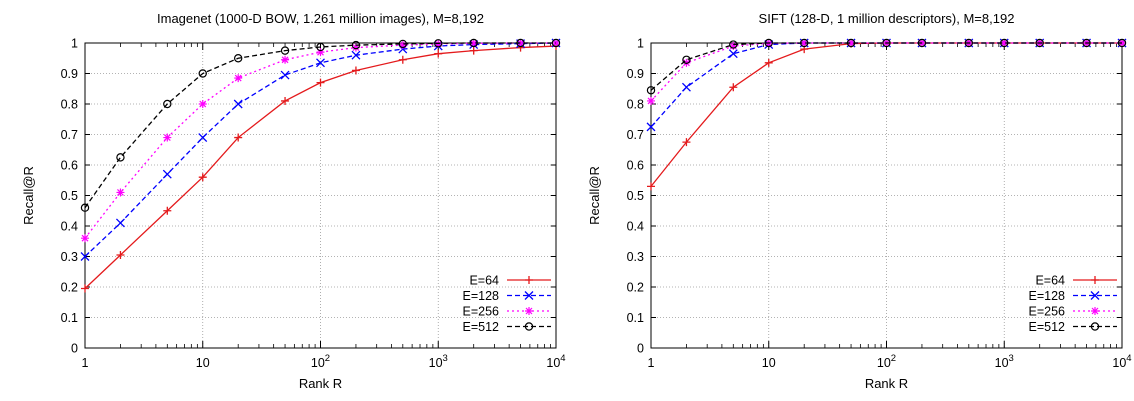  Describe the element at coordinates (1050, 281) in the screenshot. I see `legend-label: E=64` at that location.